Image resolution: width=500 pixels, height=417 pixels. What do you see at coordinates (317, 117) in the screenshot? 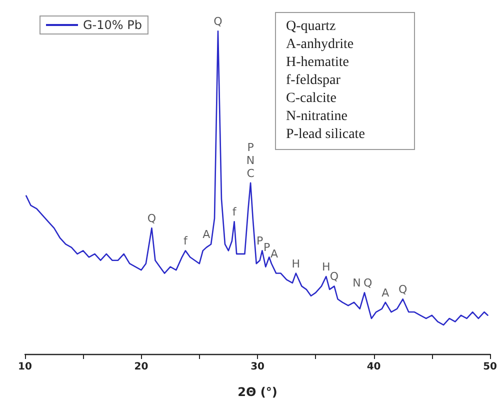
I see `annotation: N-nitratine` at bounding box center [317, 117].